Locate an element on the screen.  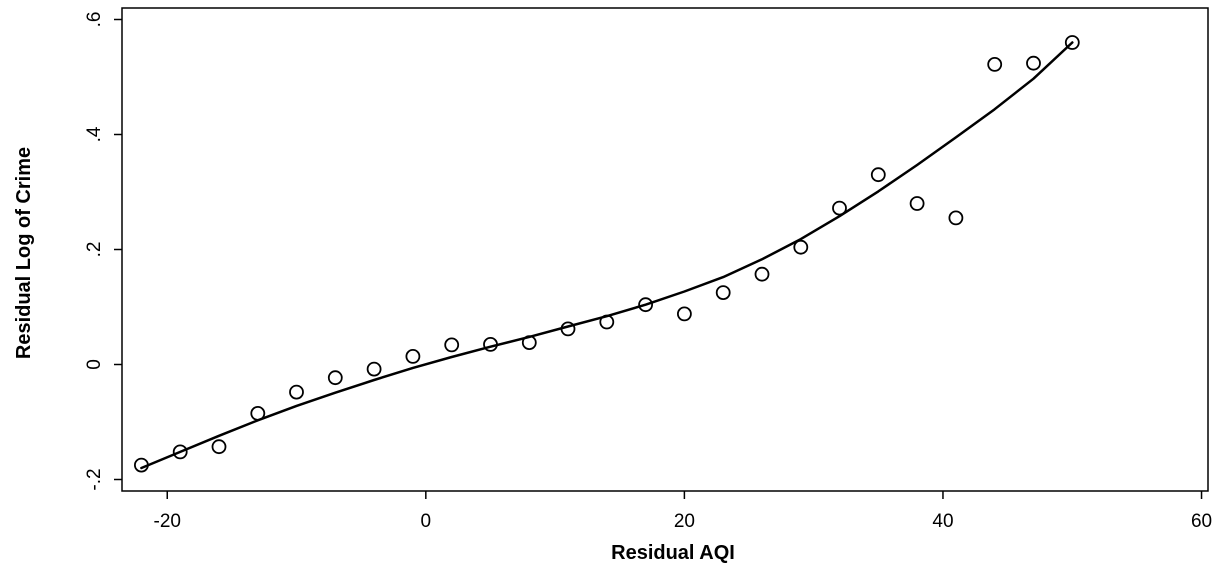
y-axis-label: Residual Log of Crime is located at coordinates (24, 253).